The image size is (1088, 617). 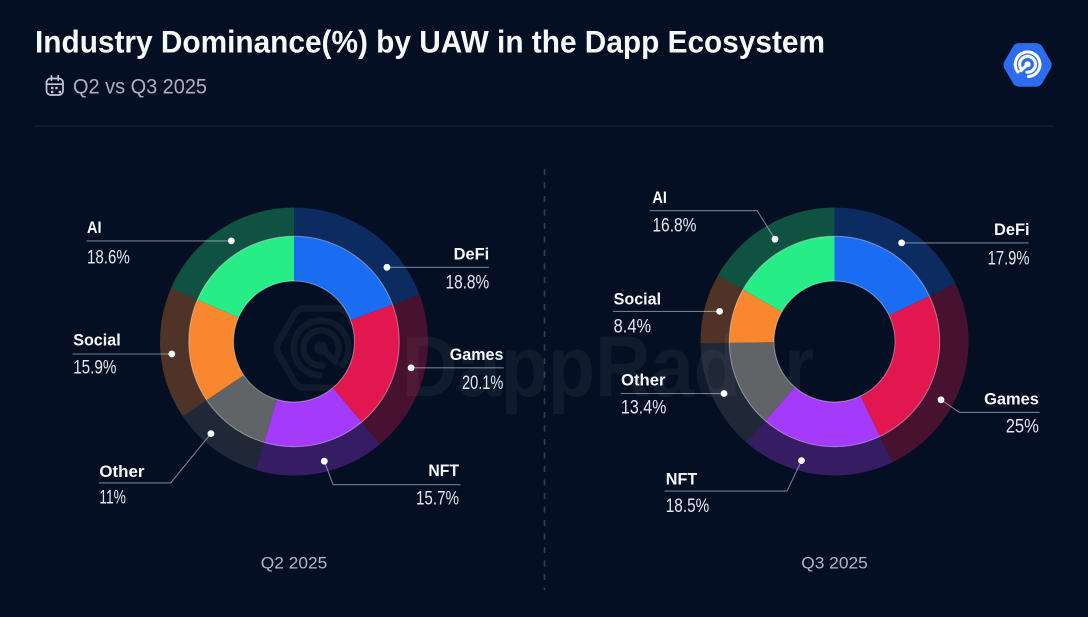 I want to click on svg-text: 25%, so click(x=1022, y=427).